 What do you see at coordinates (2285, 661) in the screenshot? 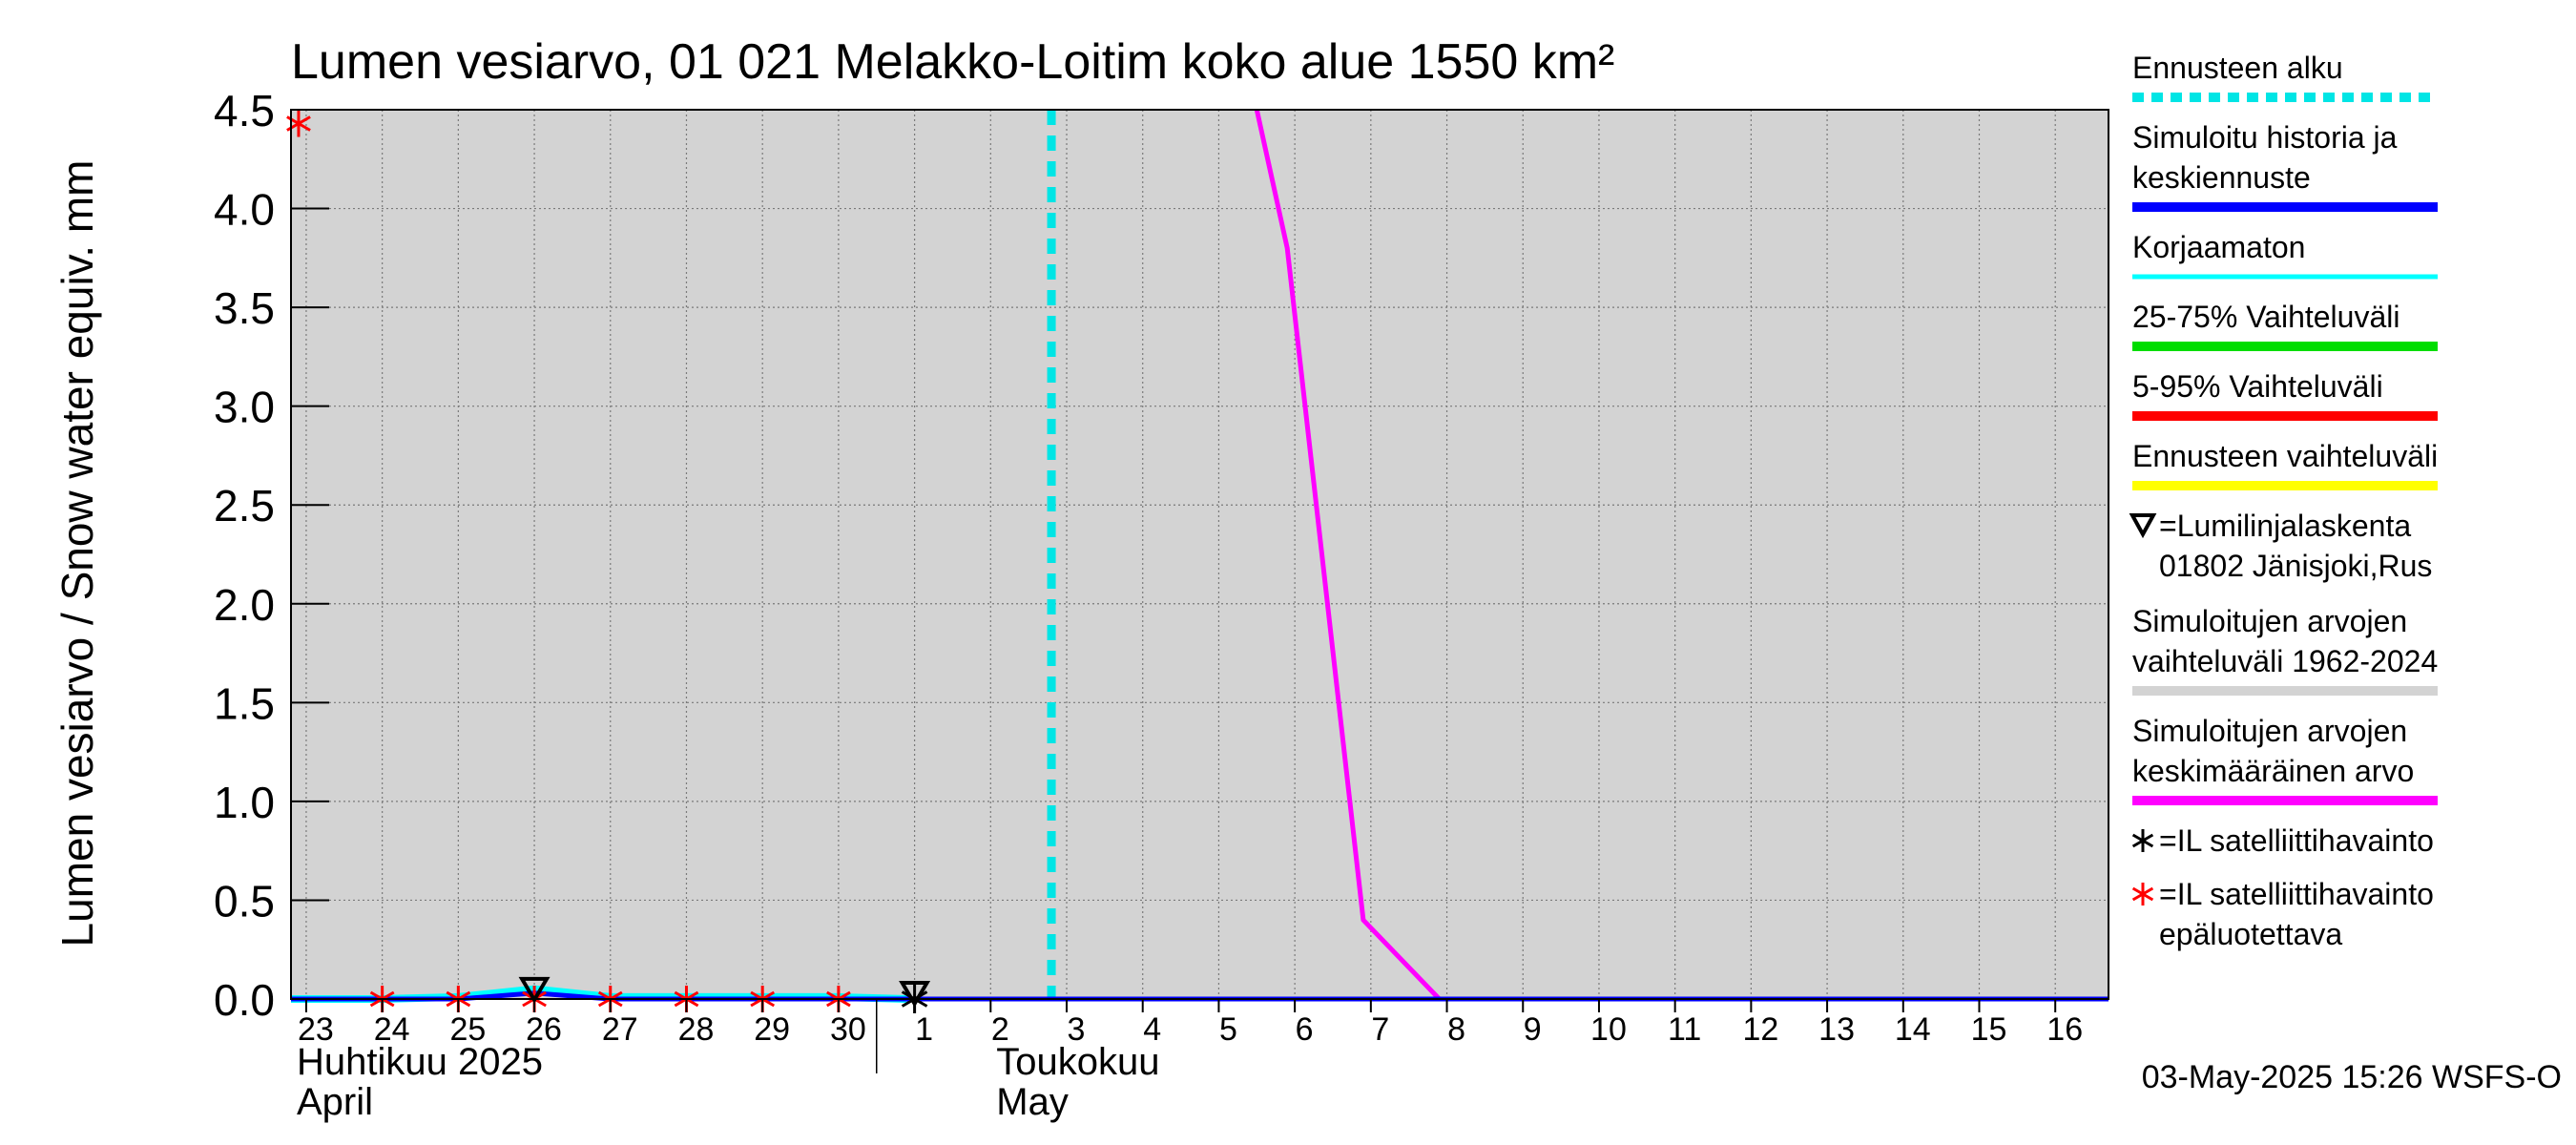
I see `legend-label: vaihteluväli 1962-2024` at bounding box center [2285, 661].